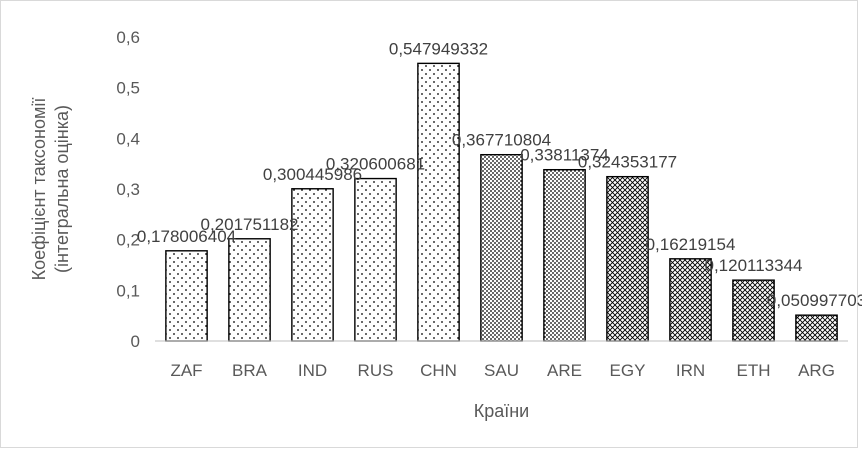 This screenshot has width=862, height=452. What do you see at coordinates (250, 370) in the screenshot?
I see `x-tick-label: BRA` at bounding box center [250, 370].